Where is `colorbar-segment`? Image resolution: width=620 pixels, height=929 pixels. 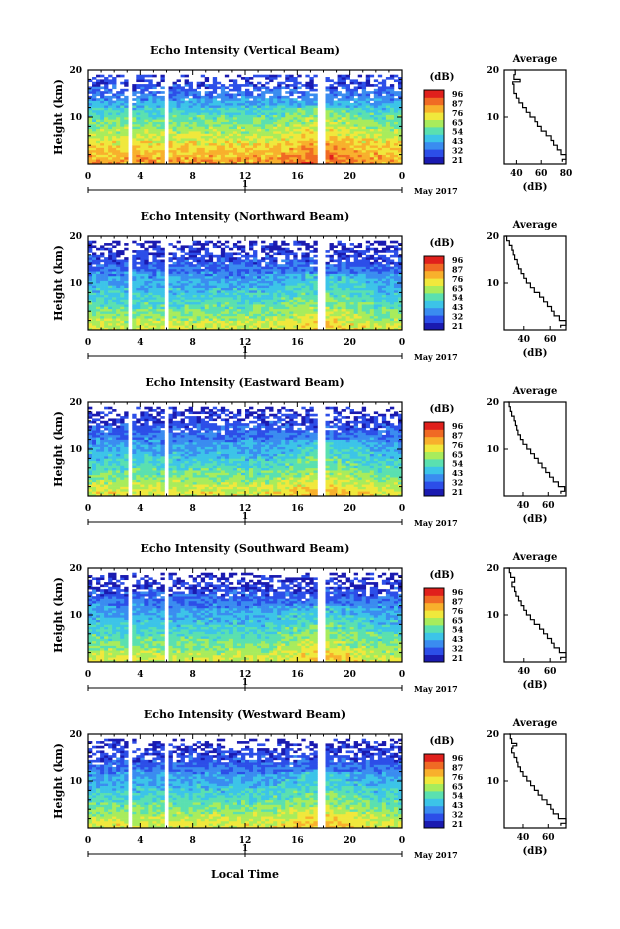
colorbar-segment is located at coordinates (434, 108).